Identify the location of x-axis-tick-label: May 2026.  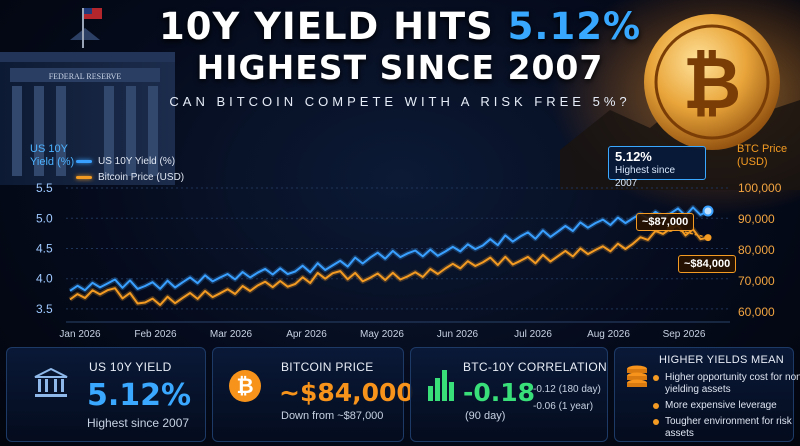
(382, 334).